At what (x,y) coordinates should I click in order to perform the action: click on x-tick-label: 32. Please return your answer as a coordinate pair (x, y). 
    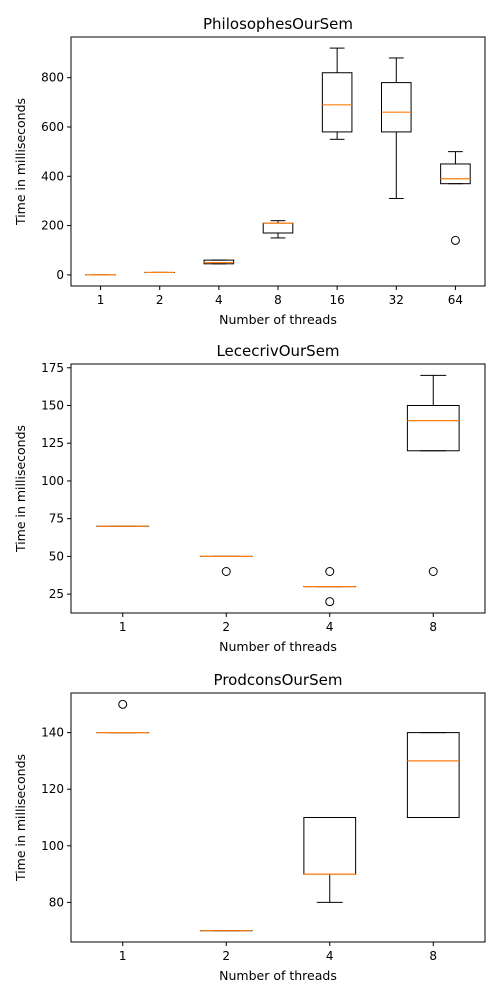
    Looking at the image, I should click on (396, 300).